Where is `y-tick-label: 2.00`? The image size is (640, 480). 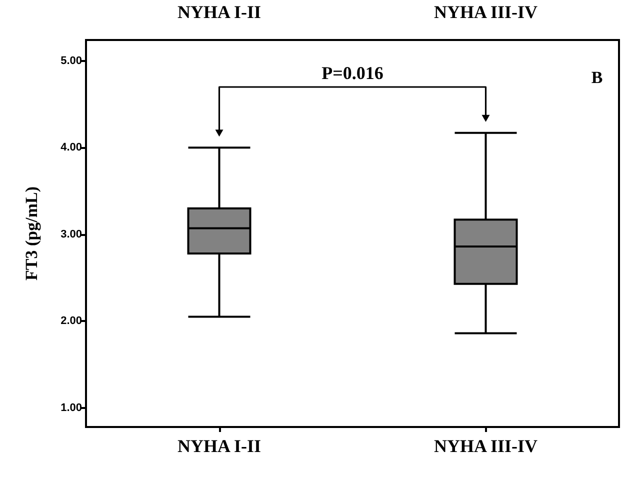
y-tick-label: 2.00 is located at coordinates (71, 321).